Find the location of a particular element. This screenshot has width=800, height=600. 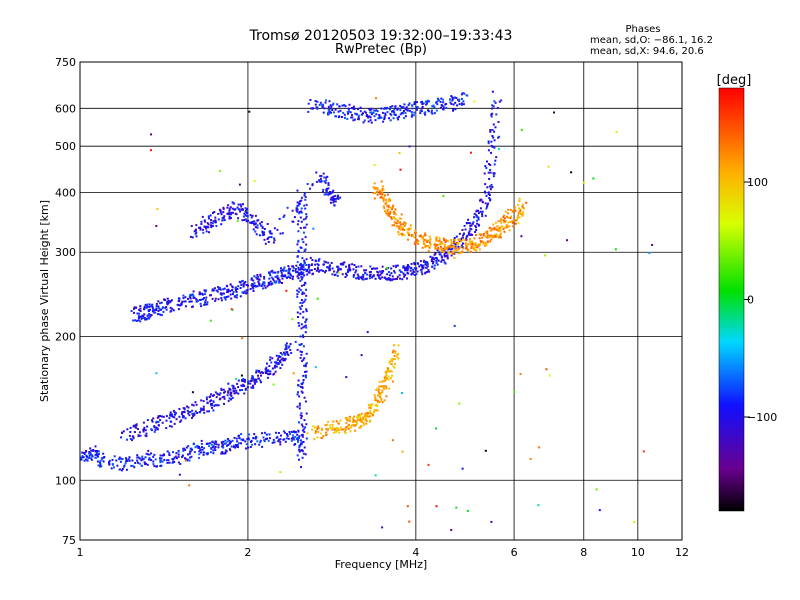

x-tick-label: 1 is located at coordinates (80, 552).